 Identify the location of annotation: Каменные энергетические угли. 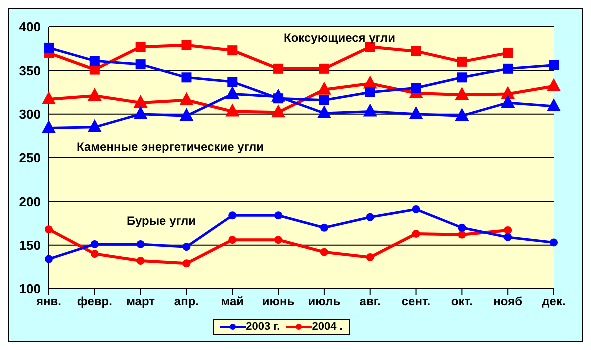
(170, 147).